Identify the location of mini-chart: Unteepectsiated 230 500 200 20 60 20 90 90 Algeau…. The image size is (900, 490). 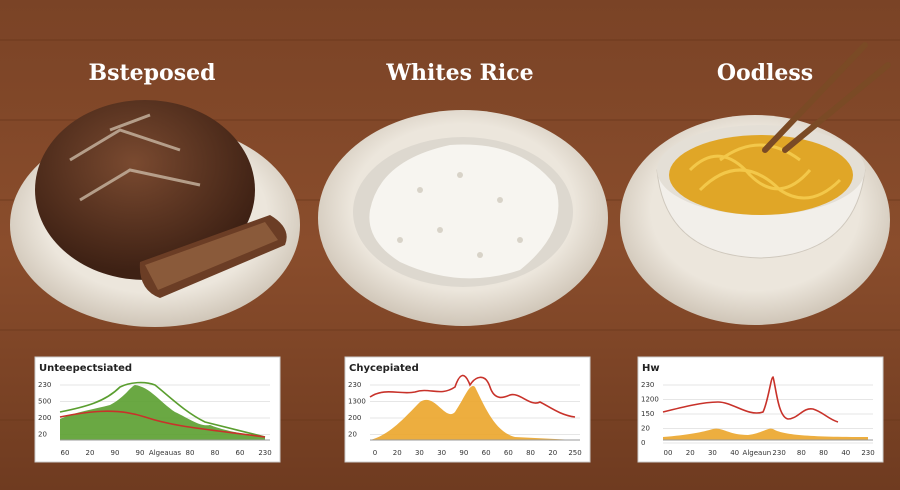
(157, 409).